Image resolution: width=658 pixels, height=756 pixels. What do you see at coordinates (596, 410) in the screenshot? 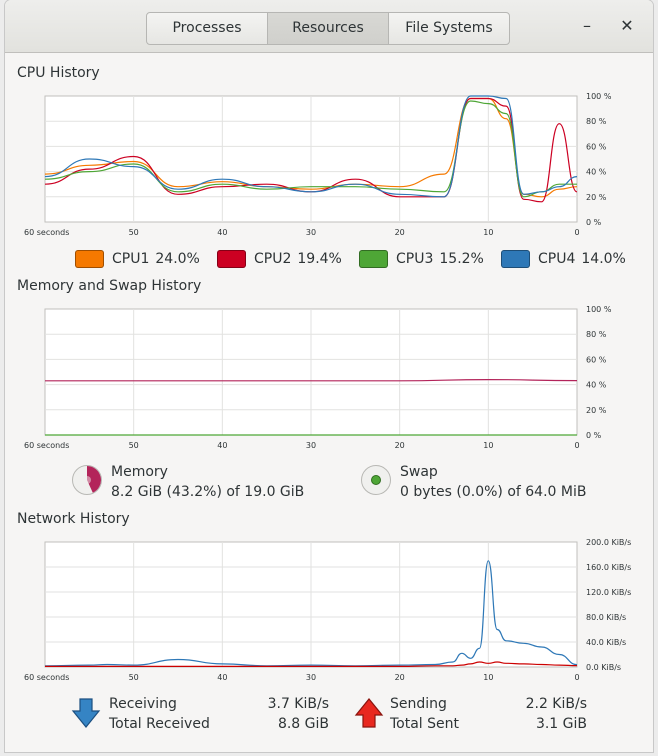
I see `memory-y-tick: 20 %` at bounding box center [596, 410].